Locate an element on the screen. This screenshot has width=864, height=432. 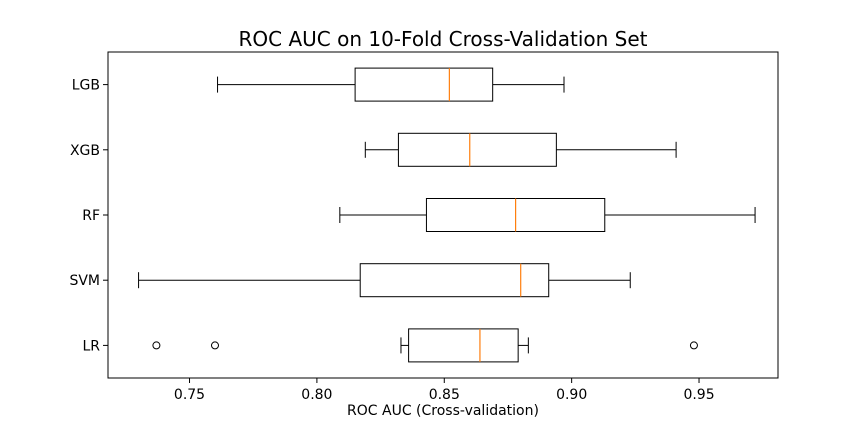
box-svm is located at coordinates (384, 280).